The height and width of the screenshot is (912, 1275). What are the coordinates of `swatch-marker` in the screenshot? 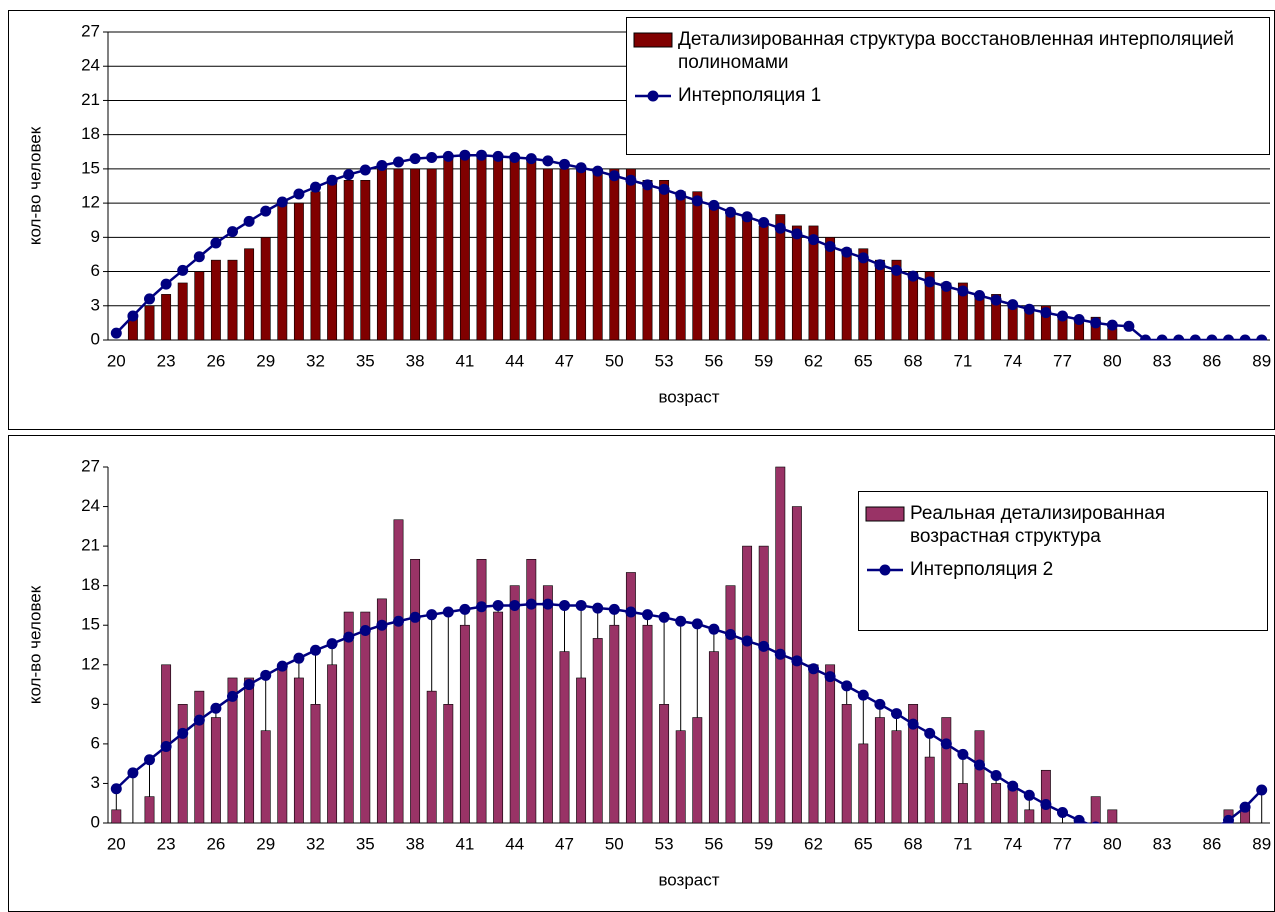 It's located at (885, 570).